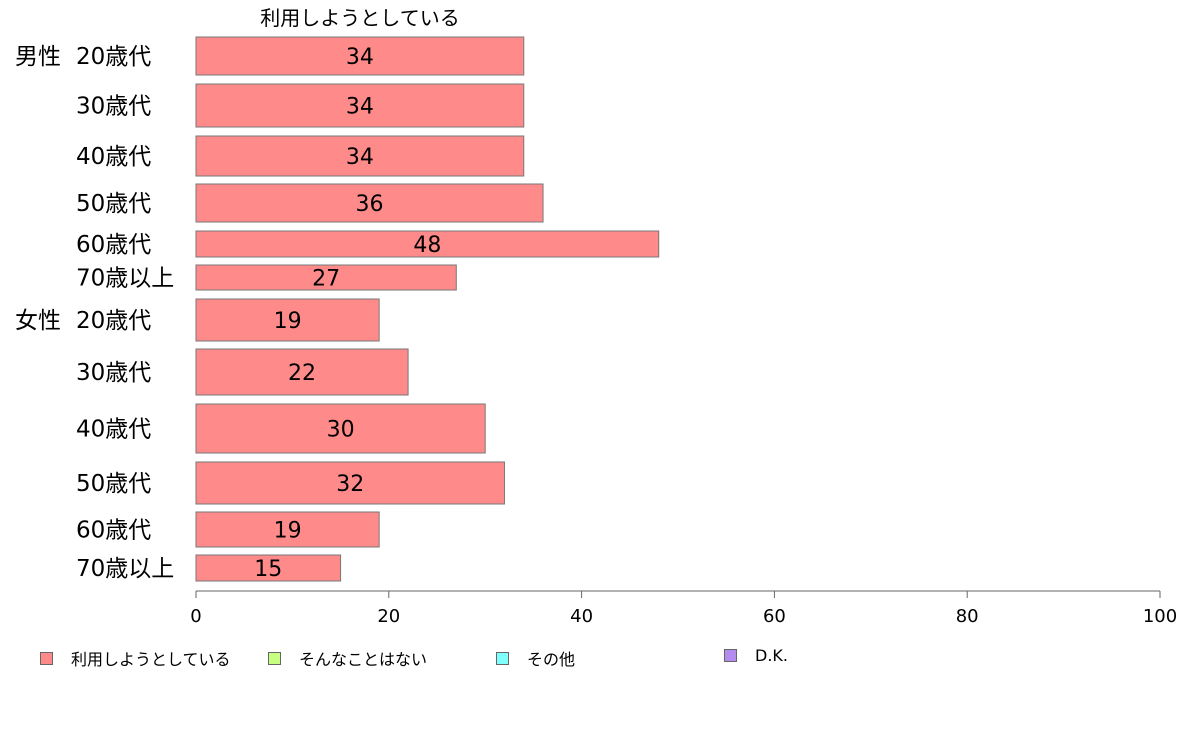  What do you see at coordinates (683, 608) in the screenshot?
I see `x-axis: 0 20 40 60 80 100` at bounding box center [683, 608].